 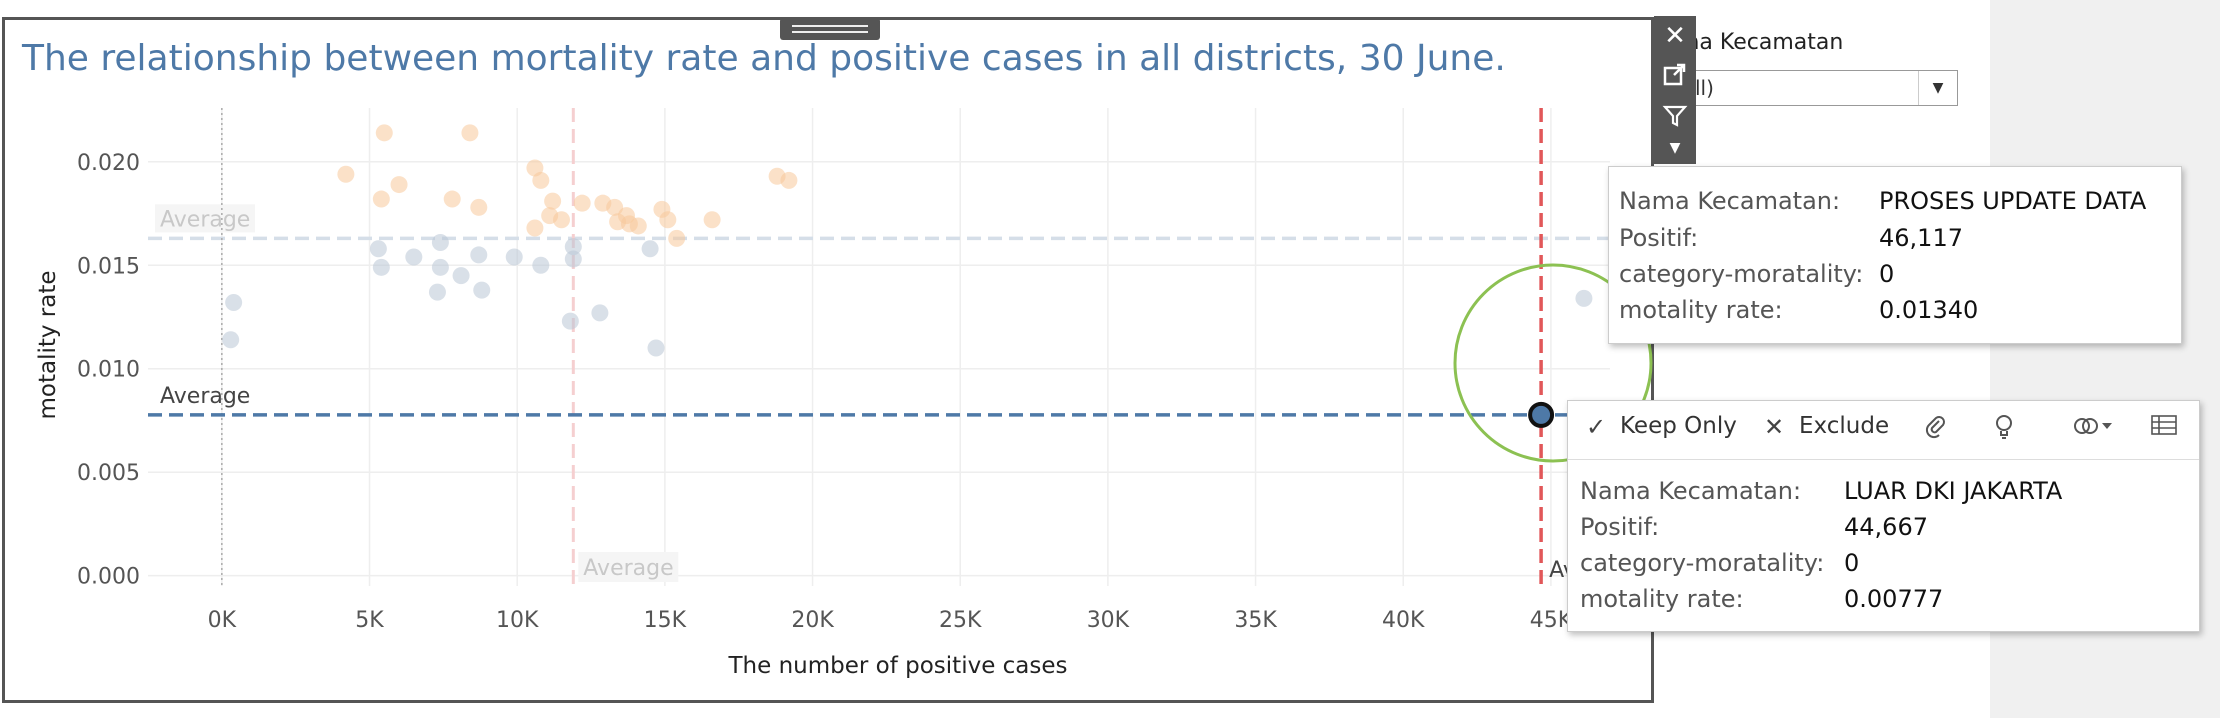 I want to click on x-tick-label: 15K, so click(x=665, y=620).